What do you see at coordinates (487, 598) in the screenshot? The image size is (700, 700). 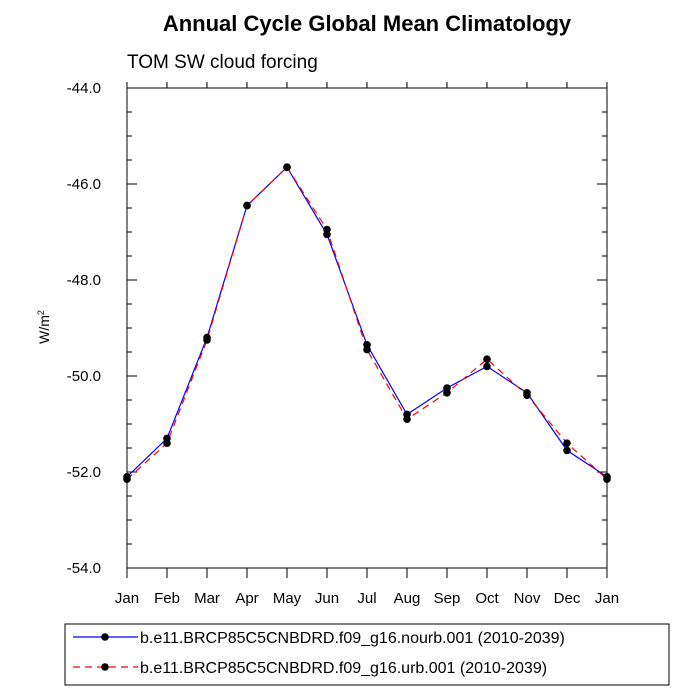 I see `x-tick-label: Oct` at bounding box center [487, 598].